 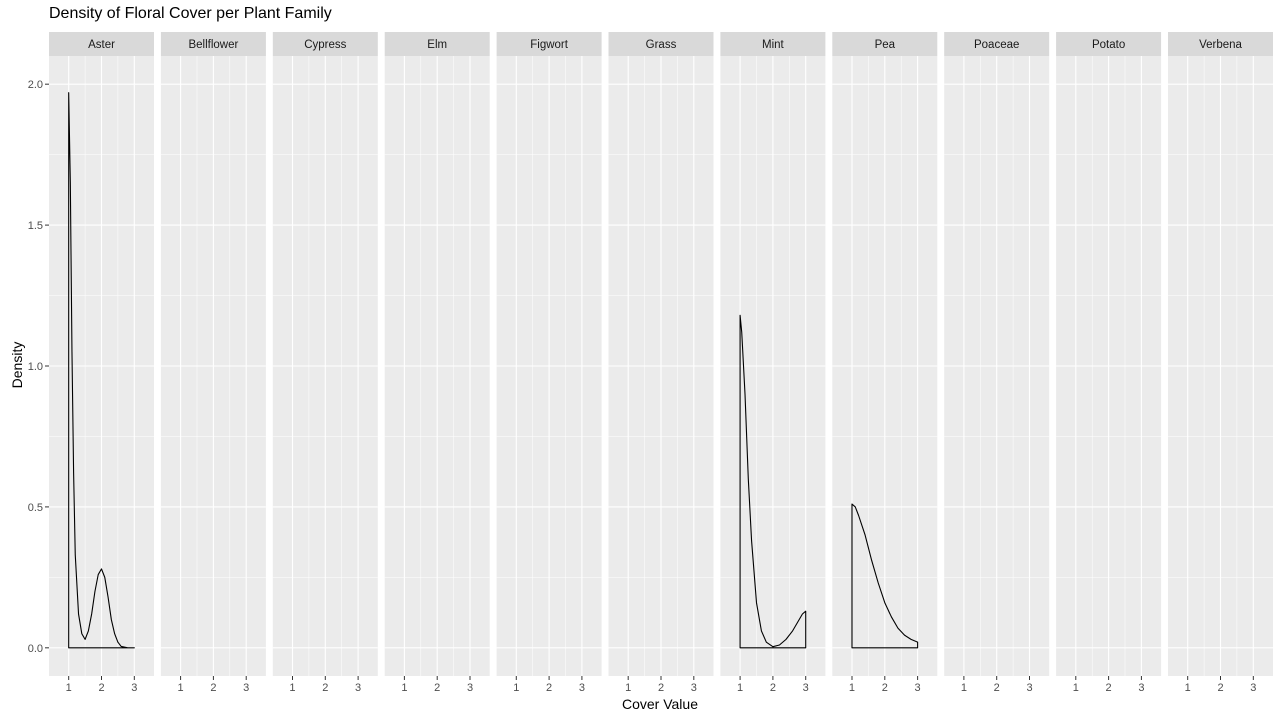 What do you see at coordinates (885, 576) in the screenshot?
I see `density-curve-pea` at bounding box center [885, 576].